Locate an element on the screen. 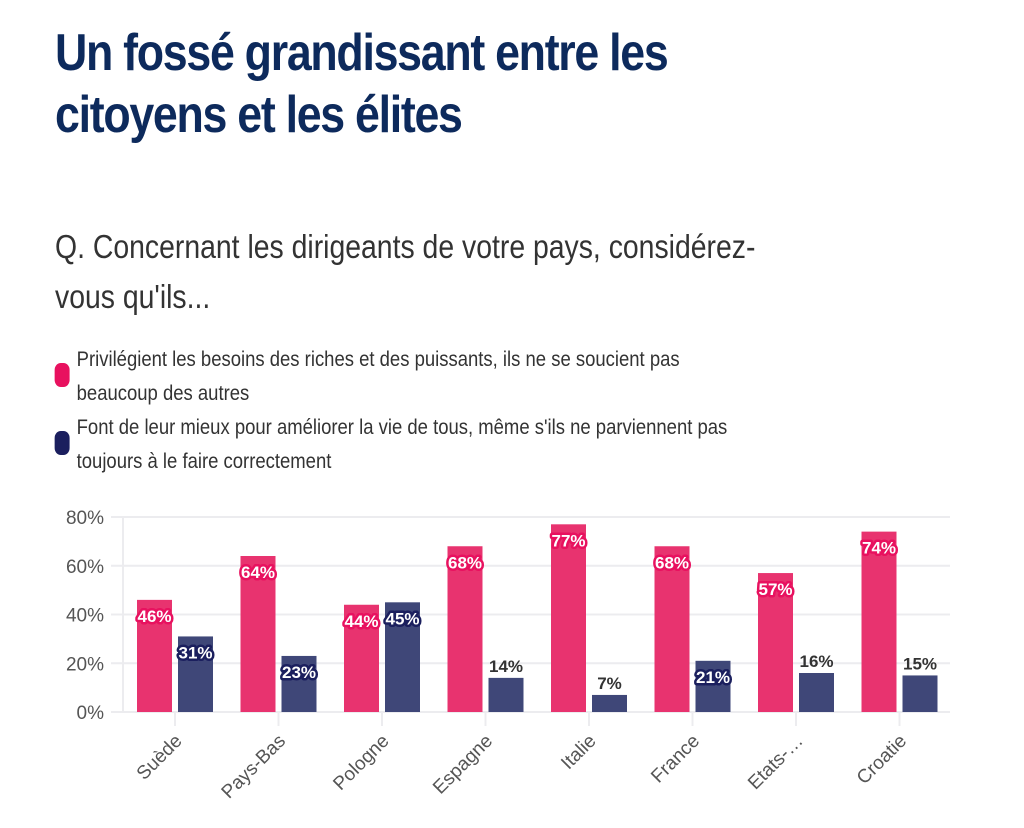 The height and width of the screenshot is (828, 1024). x-tick-label: Pays-Bas is located at coordinates (254, 767).